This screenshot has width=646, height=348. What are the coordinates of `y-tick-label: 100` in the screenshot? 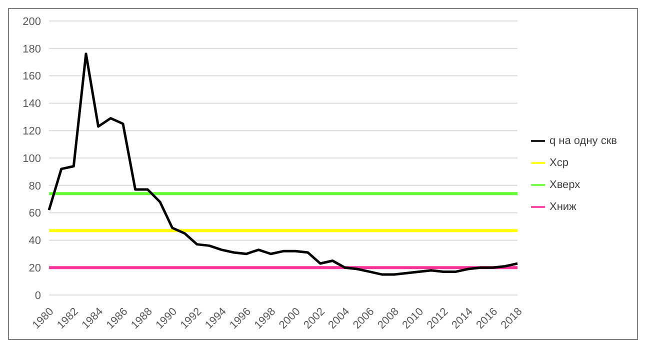 It's located at (31, 158).